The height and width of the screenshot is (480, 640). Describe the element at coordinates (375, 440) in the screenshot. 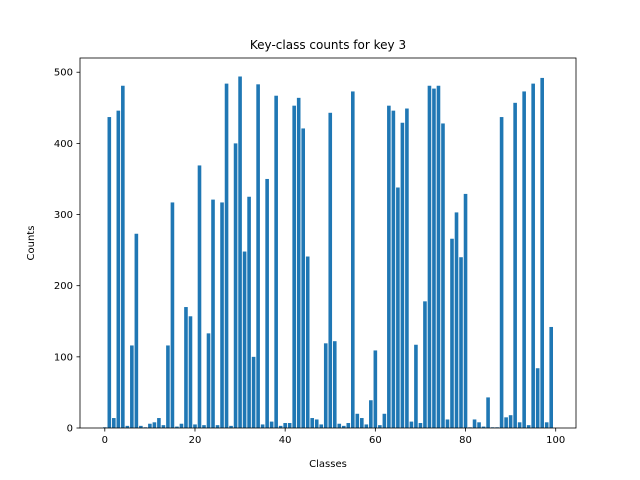

I see `x-tick-label: 60` at that location.